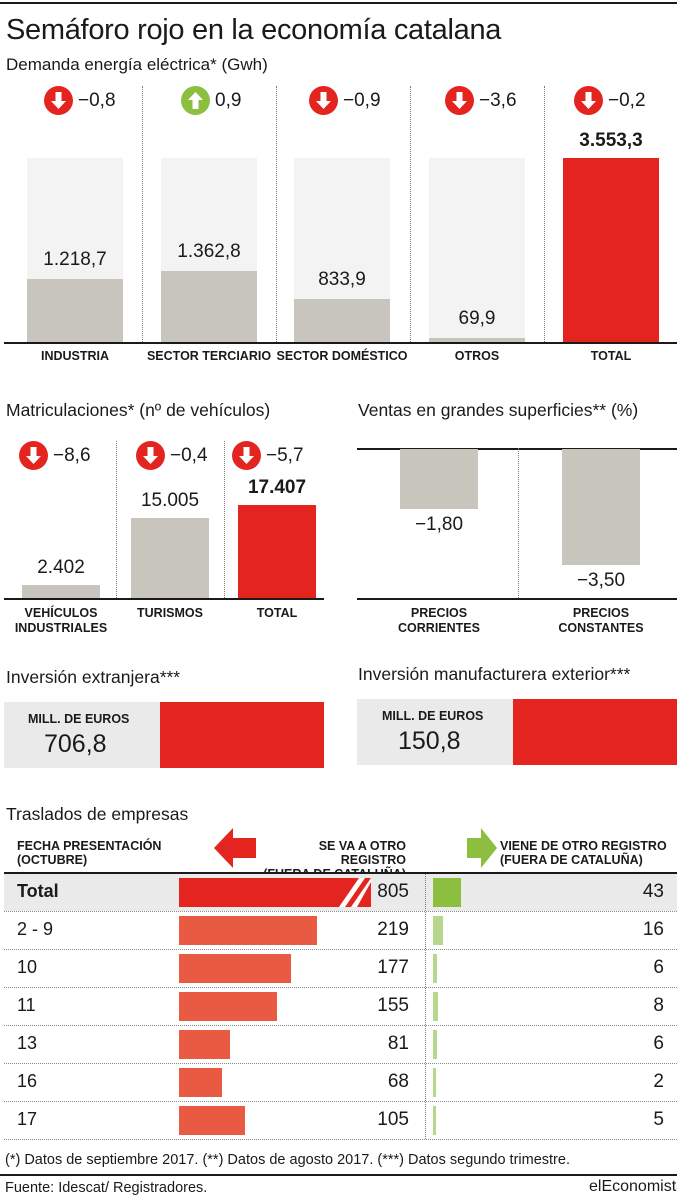 This screenshot has height=1200, width=677. What do you see at coordinates (195, 100) in the screenshot?
I see `arrow-up-icon` at bounding box center [195, 100].